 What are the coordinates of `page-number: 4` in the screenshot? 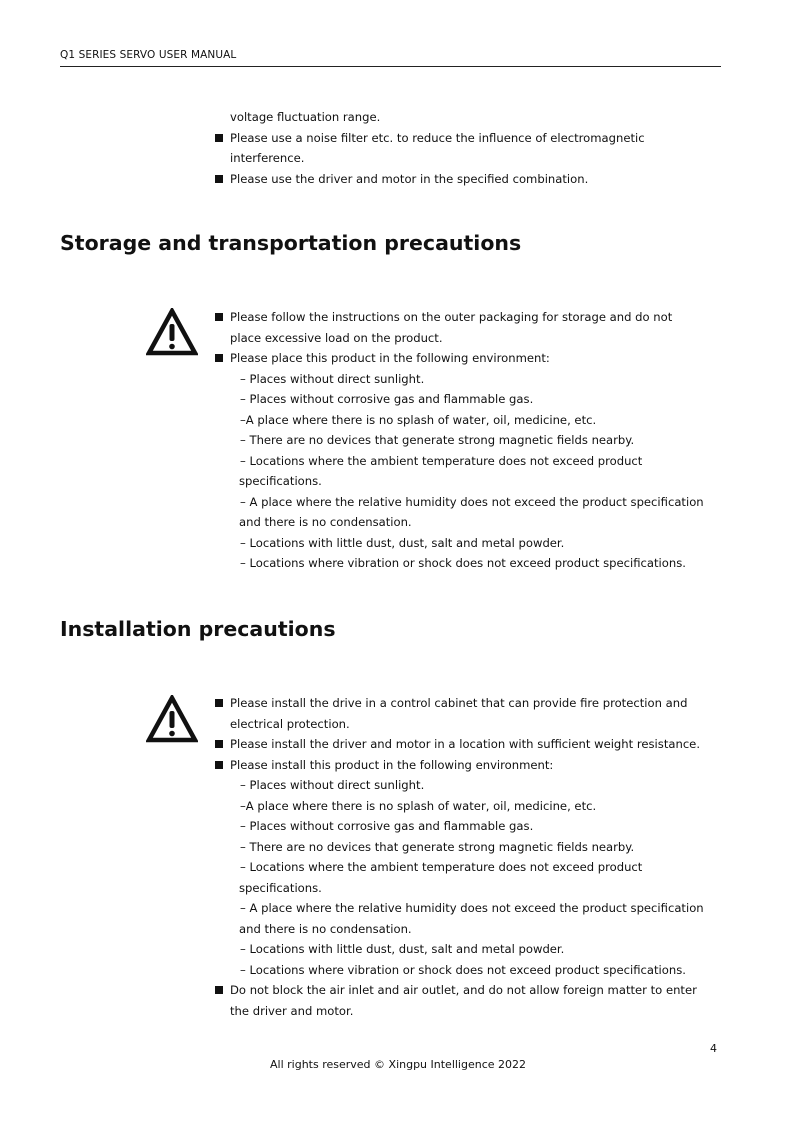 It's located at (713, 1048).